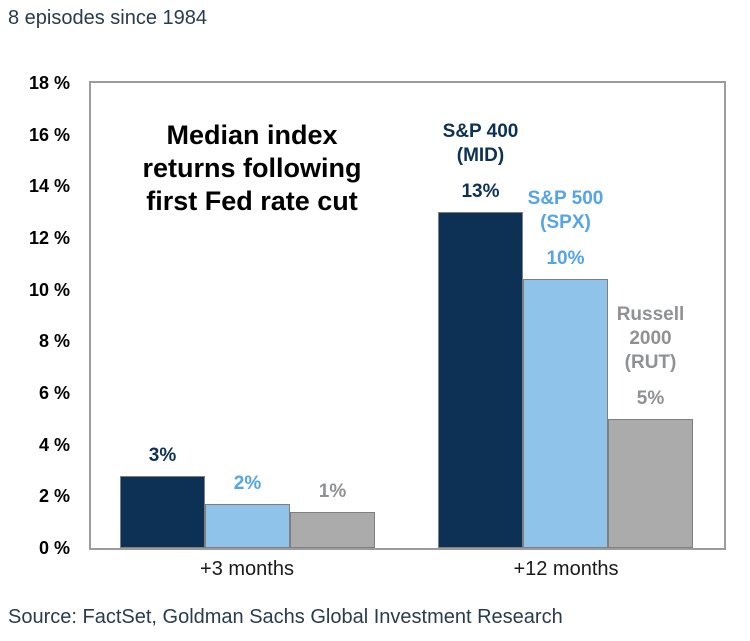  Describe the element at coordinates (162, 512) in the screenshot. I see `bar-+3-months-series-0` at that location.